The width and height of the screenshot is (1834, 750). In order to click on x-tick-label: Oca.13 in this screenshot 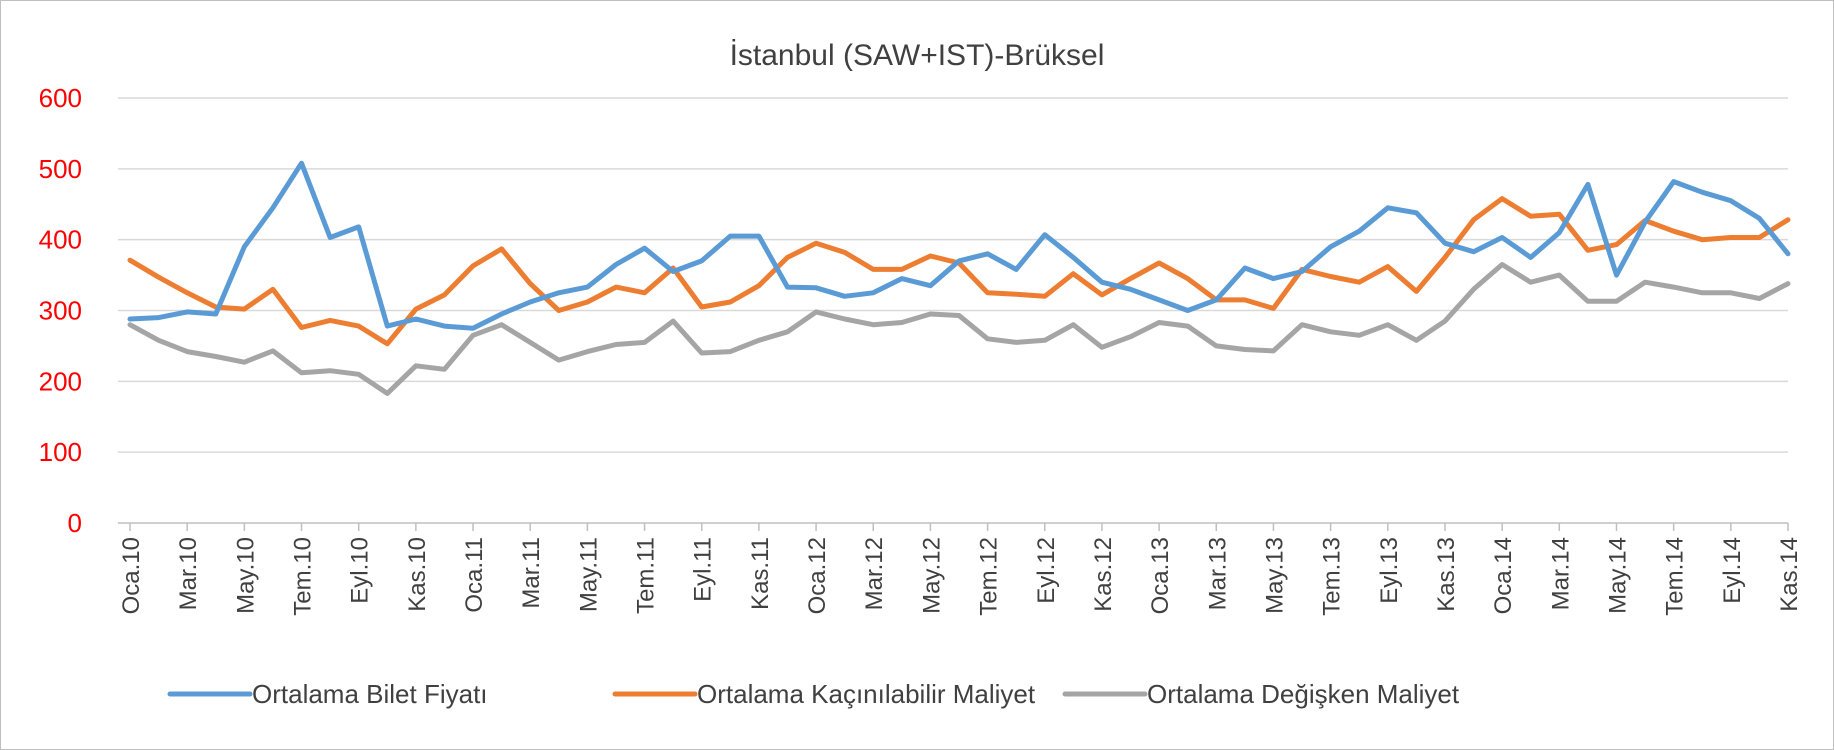, I will do `click(1160, 575)`.